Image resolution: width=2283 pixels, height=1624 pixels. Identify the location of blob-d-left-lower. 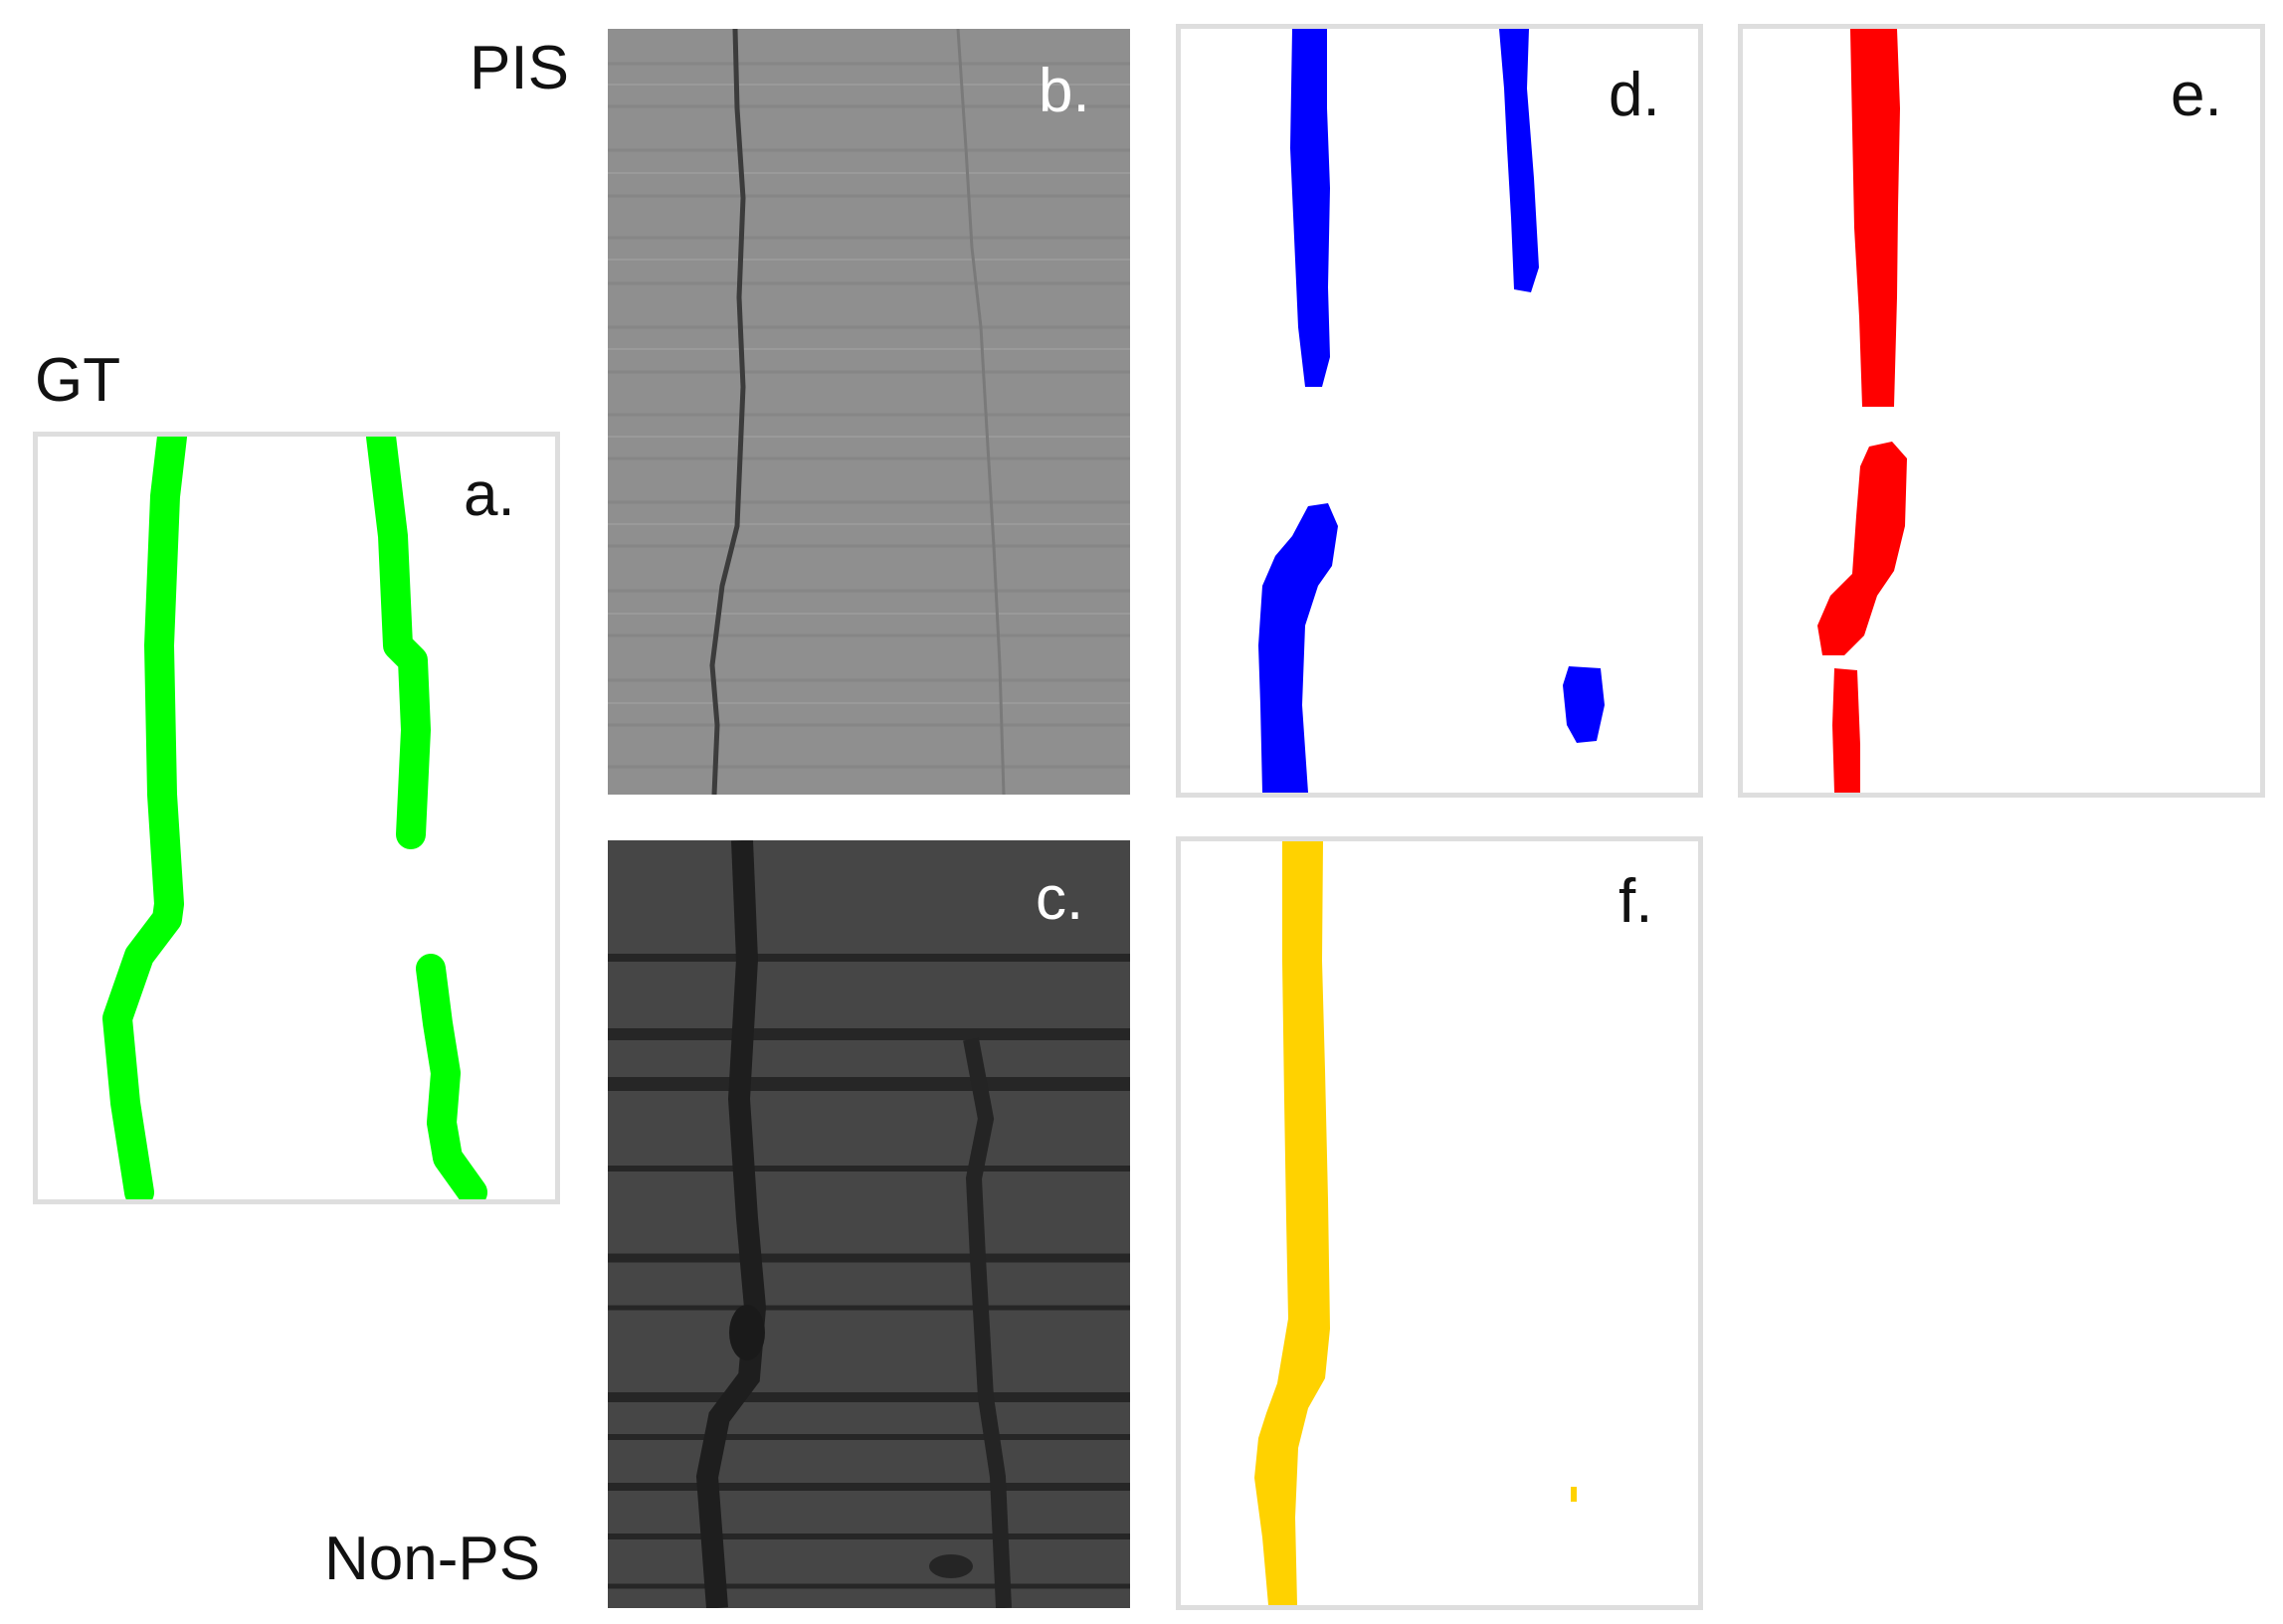
(1298, 648).